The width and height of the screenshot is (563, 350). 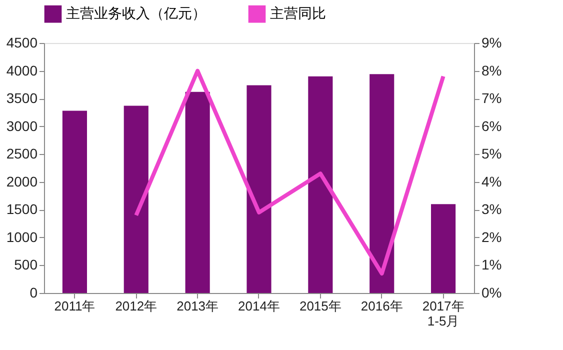 What do you see at coordinates (492, 236) in the screenshot?
I see `y2-tick-label: 2%` at bounding box center [492, 236].